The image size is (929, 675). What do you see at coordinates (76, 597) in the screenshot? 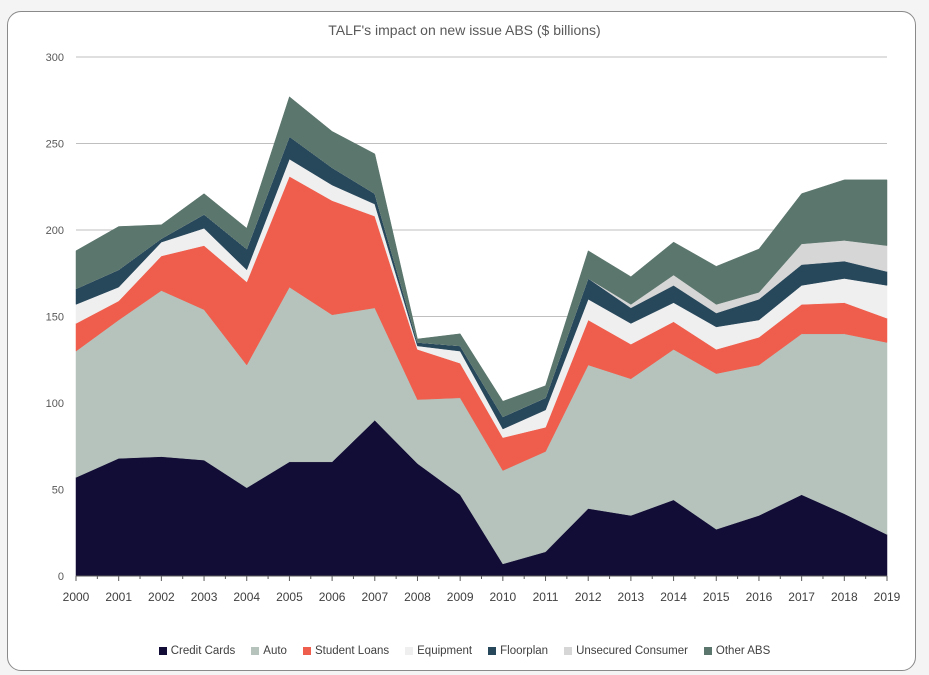
I see `x-tick-label: 2000` at bounding box center [76, 597].